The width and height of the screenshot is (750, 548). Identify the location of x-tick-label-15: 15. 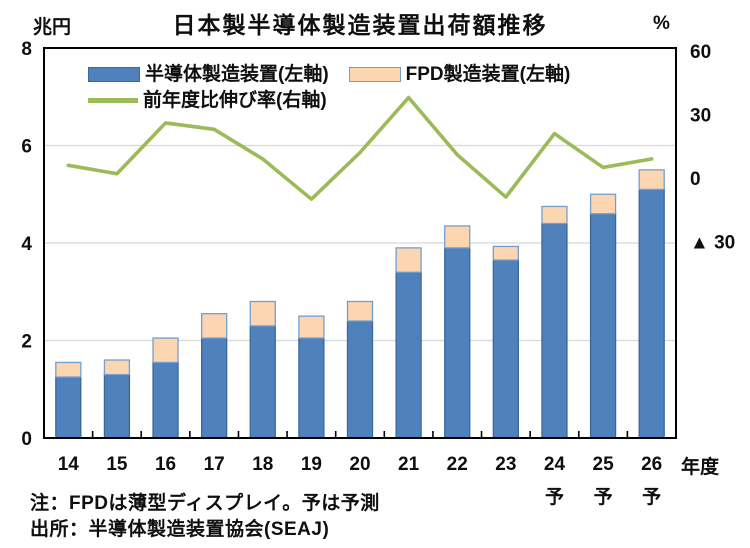
(117, 464).